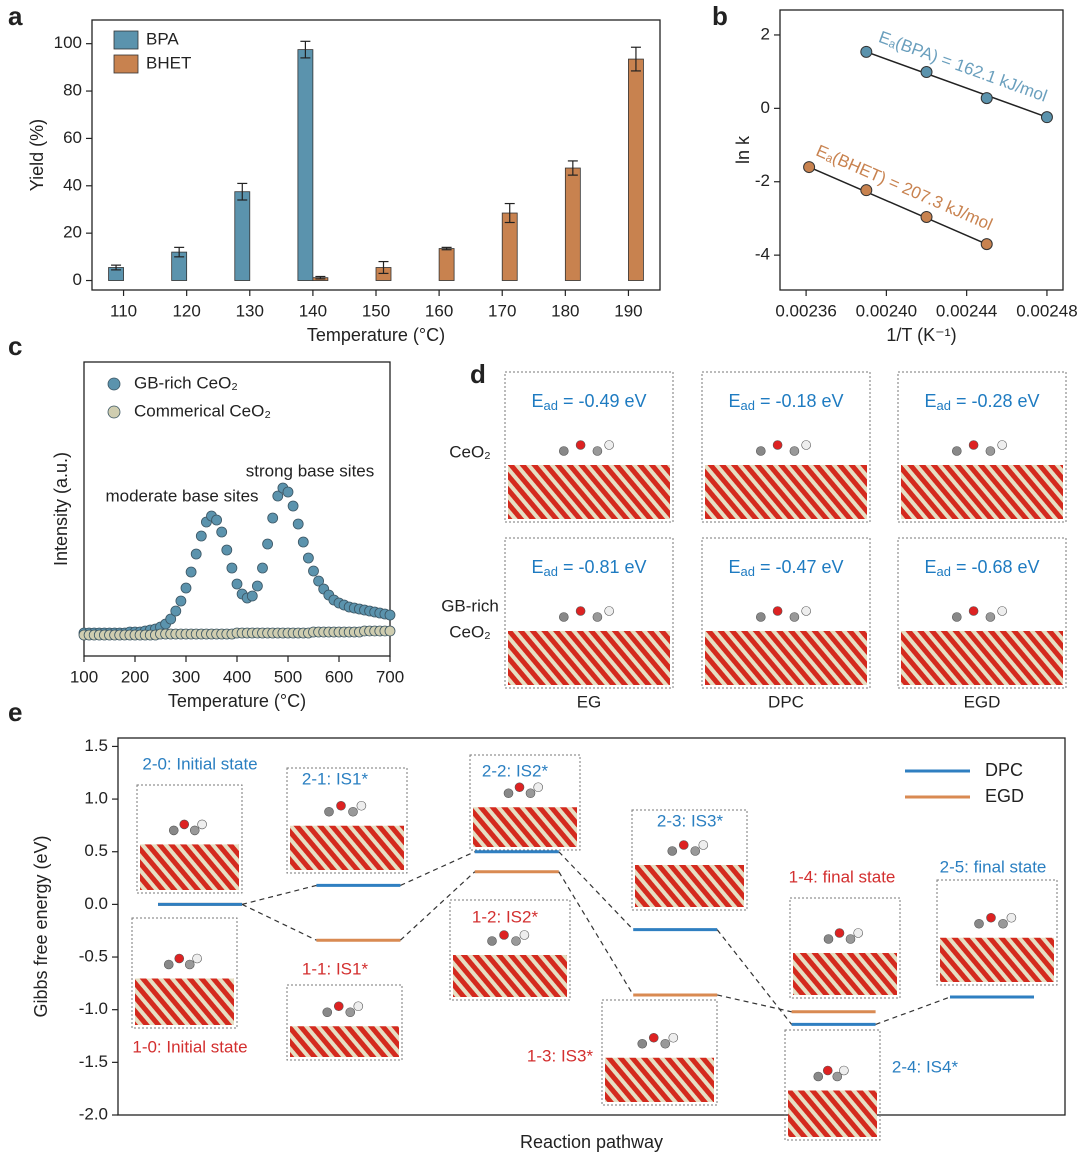 Image resolution: width=1080 pixels, height=1157 pixels. I want to click on adsorption-energy: Ead = -0.47 eV, so click(786, 568).